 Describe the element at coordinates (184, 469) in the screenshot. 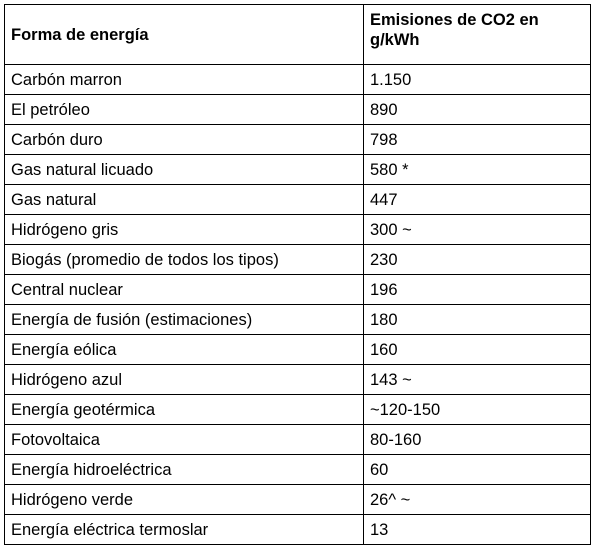

I see `cell-energy-source: Energía hidroeléctrica` at that location.